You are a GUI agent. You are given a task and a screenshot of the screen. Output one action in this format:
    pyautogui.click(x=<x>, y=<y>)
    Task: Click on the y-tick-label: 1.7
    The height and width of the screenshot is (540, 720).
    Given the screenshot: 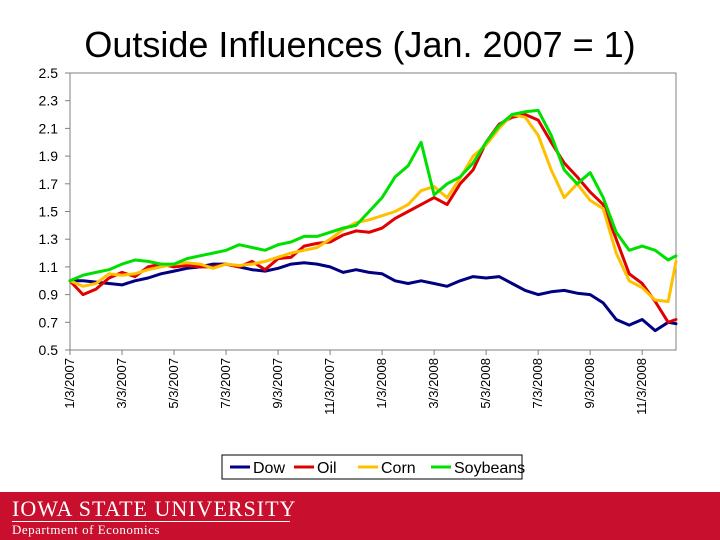 What is the action you would take?
    pyautogui.click(x=49, y=184)
    